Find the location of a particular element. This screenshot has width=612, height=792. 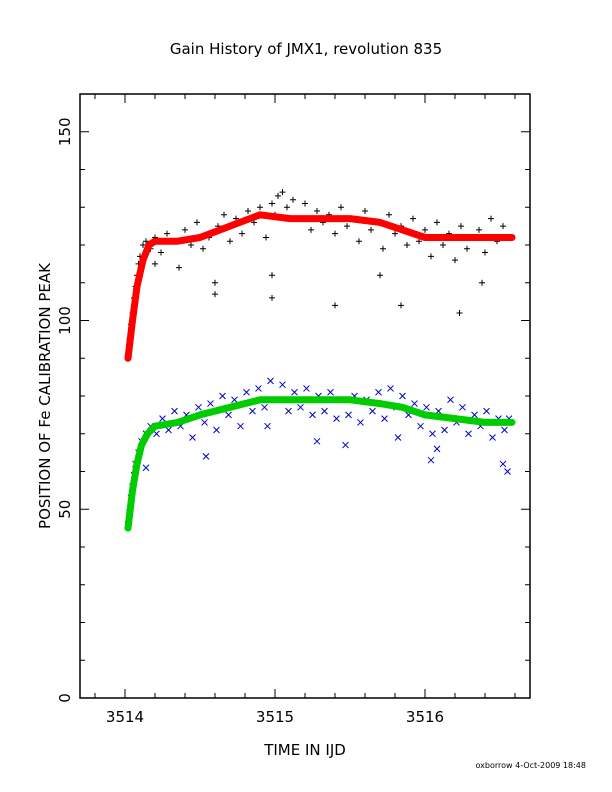

chart-title: Gain History of JMX1, revolution 835 is located at coordinates (306, 49).